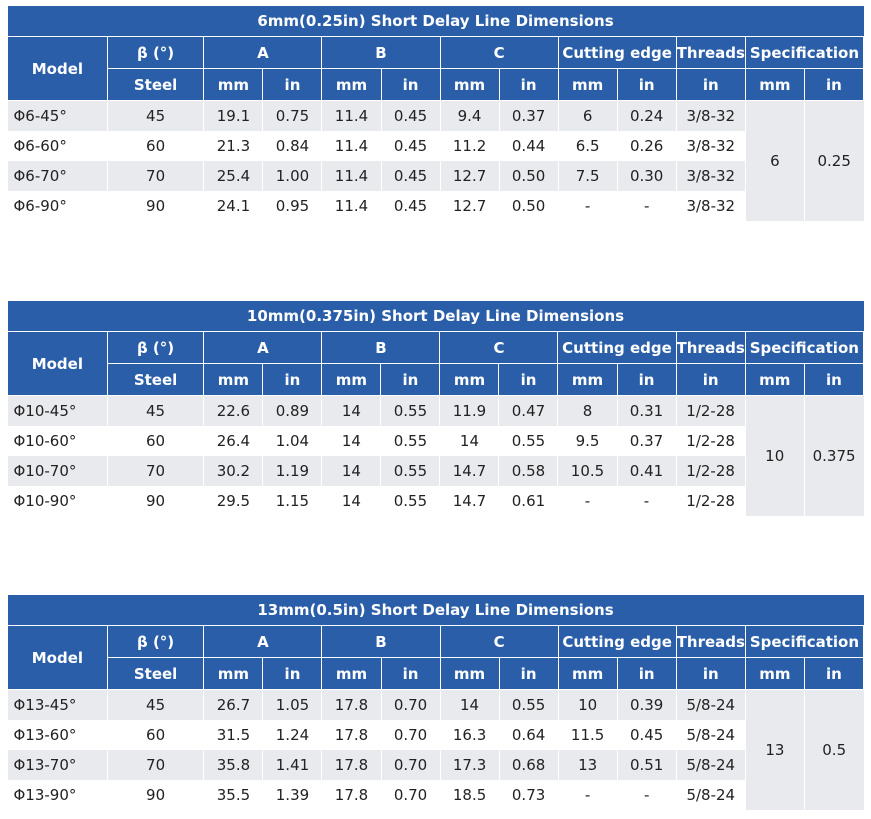 This screenshot has height=819, width=871. What do you see at coordinates (588, 765) in the screenshot?
I see `cell-ce-mm: 13` at bounding box center [588, 765].